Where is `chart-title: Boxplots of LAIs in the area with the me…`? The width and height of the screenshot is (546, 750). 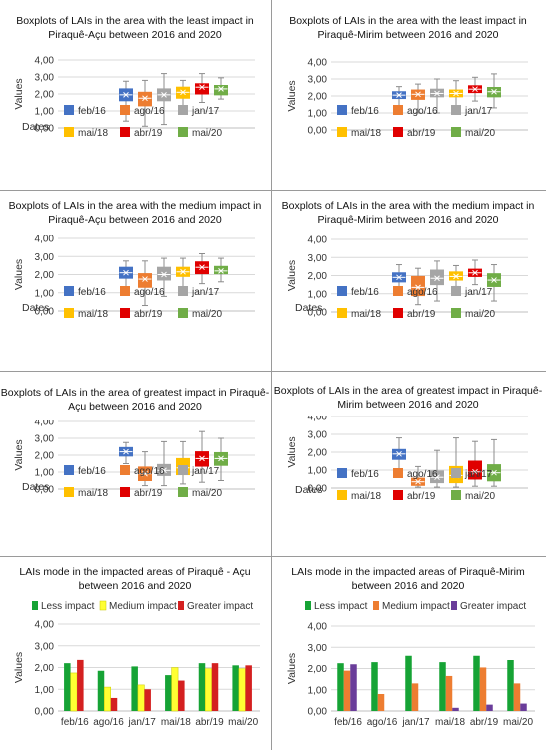
chart-title: Boxplots of LAIs in the area with the me… is located at coordinates (408, 213).